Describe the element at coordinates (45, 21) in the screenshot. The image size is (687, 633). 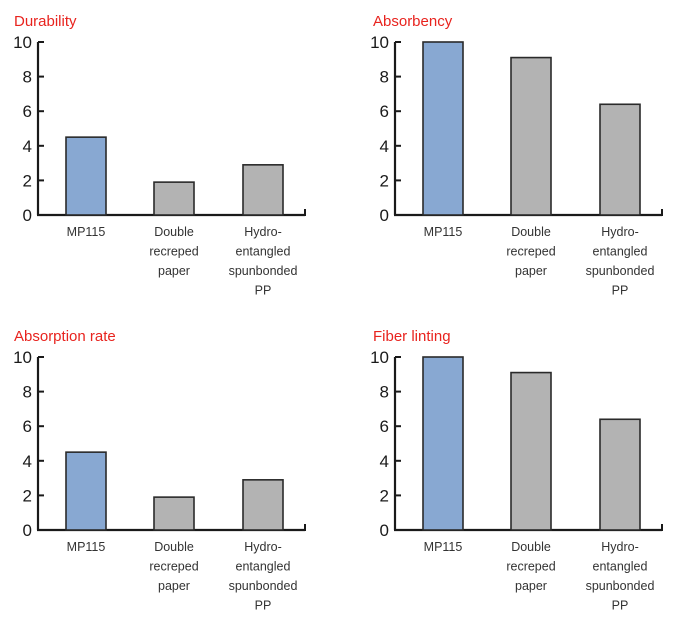
I see `chart-title: Durability` at that location.